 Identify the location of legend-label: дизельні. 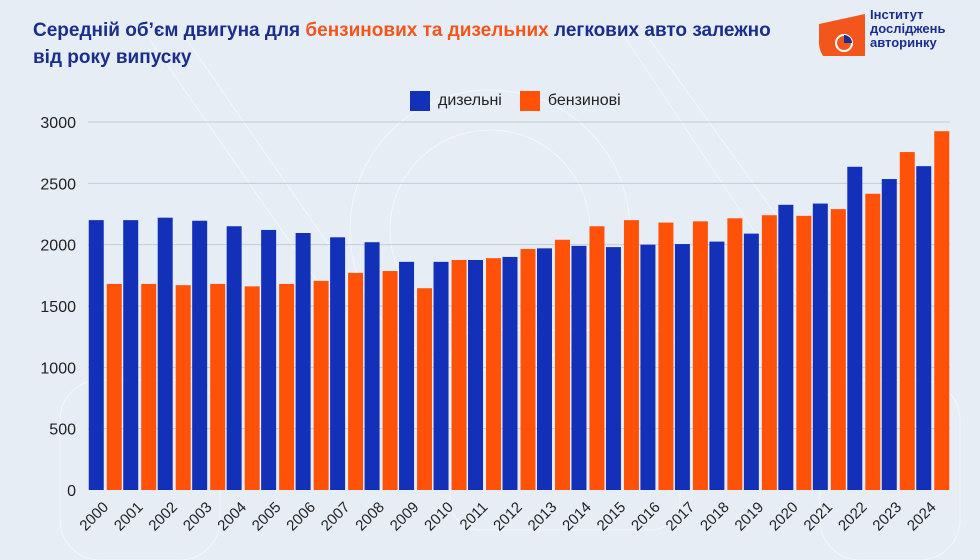
(470, 100).